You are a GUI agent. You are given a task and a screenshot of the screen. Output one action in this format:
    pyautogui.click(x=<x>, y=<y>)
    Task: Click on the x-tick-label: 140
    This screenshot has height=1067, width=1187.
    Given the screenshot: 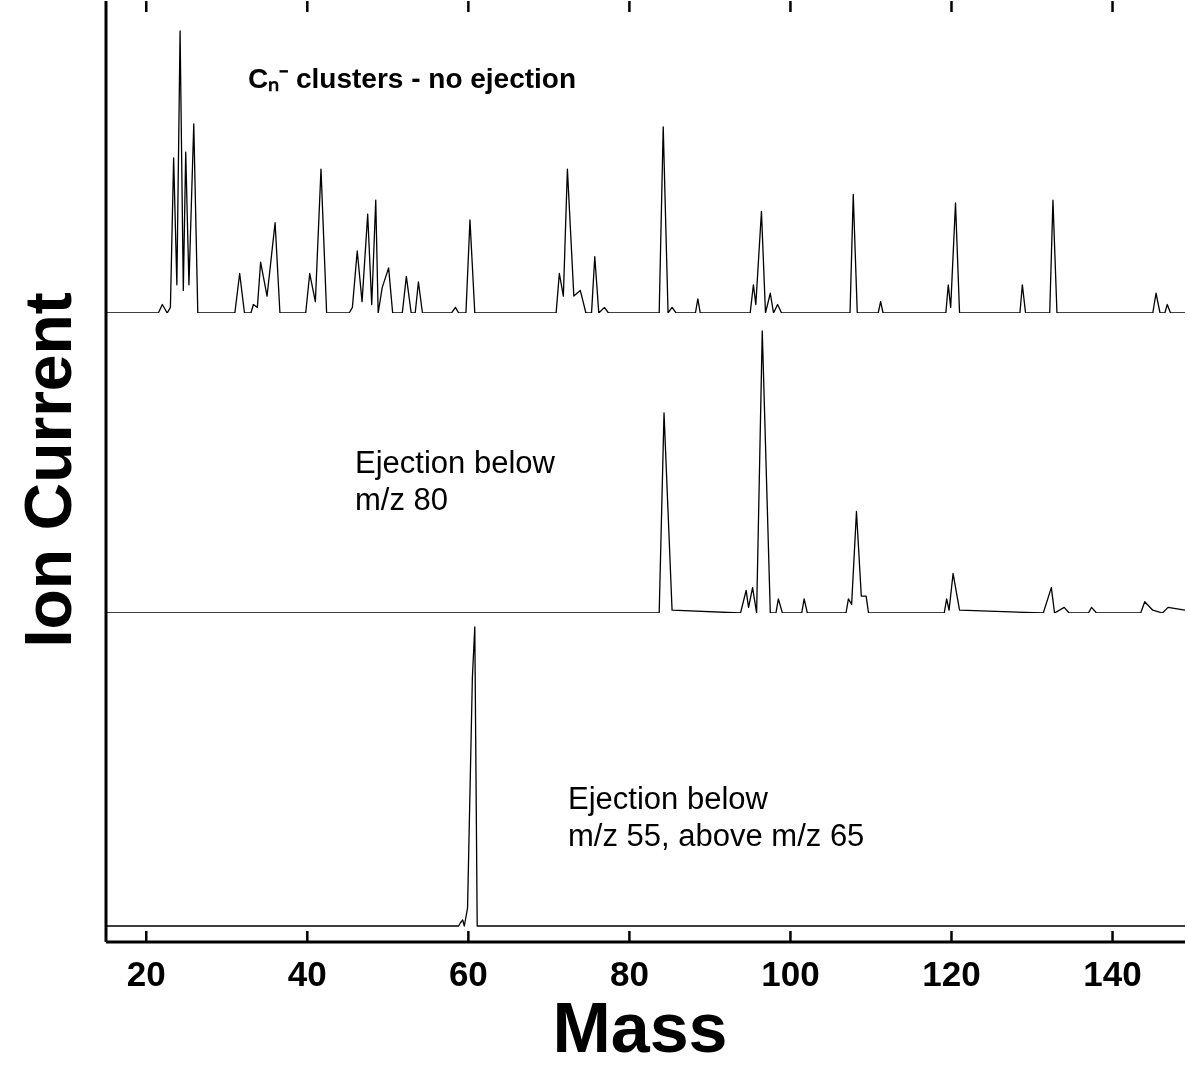 What is the action you would take?
    pyautogui.click(x=1112, y=973)
    